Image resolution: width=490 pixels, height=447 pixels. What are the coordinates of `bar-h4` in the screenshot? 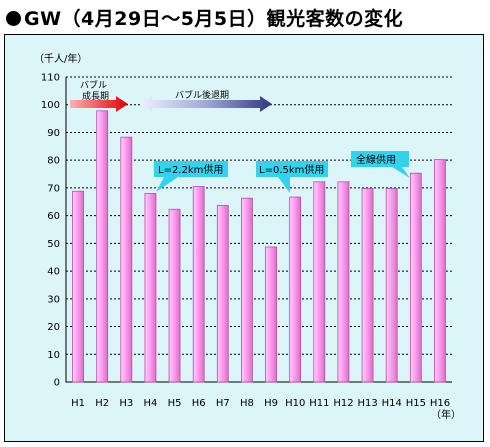 It's located at (150, 288).